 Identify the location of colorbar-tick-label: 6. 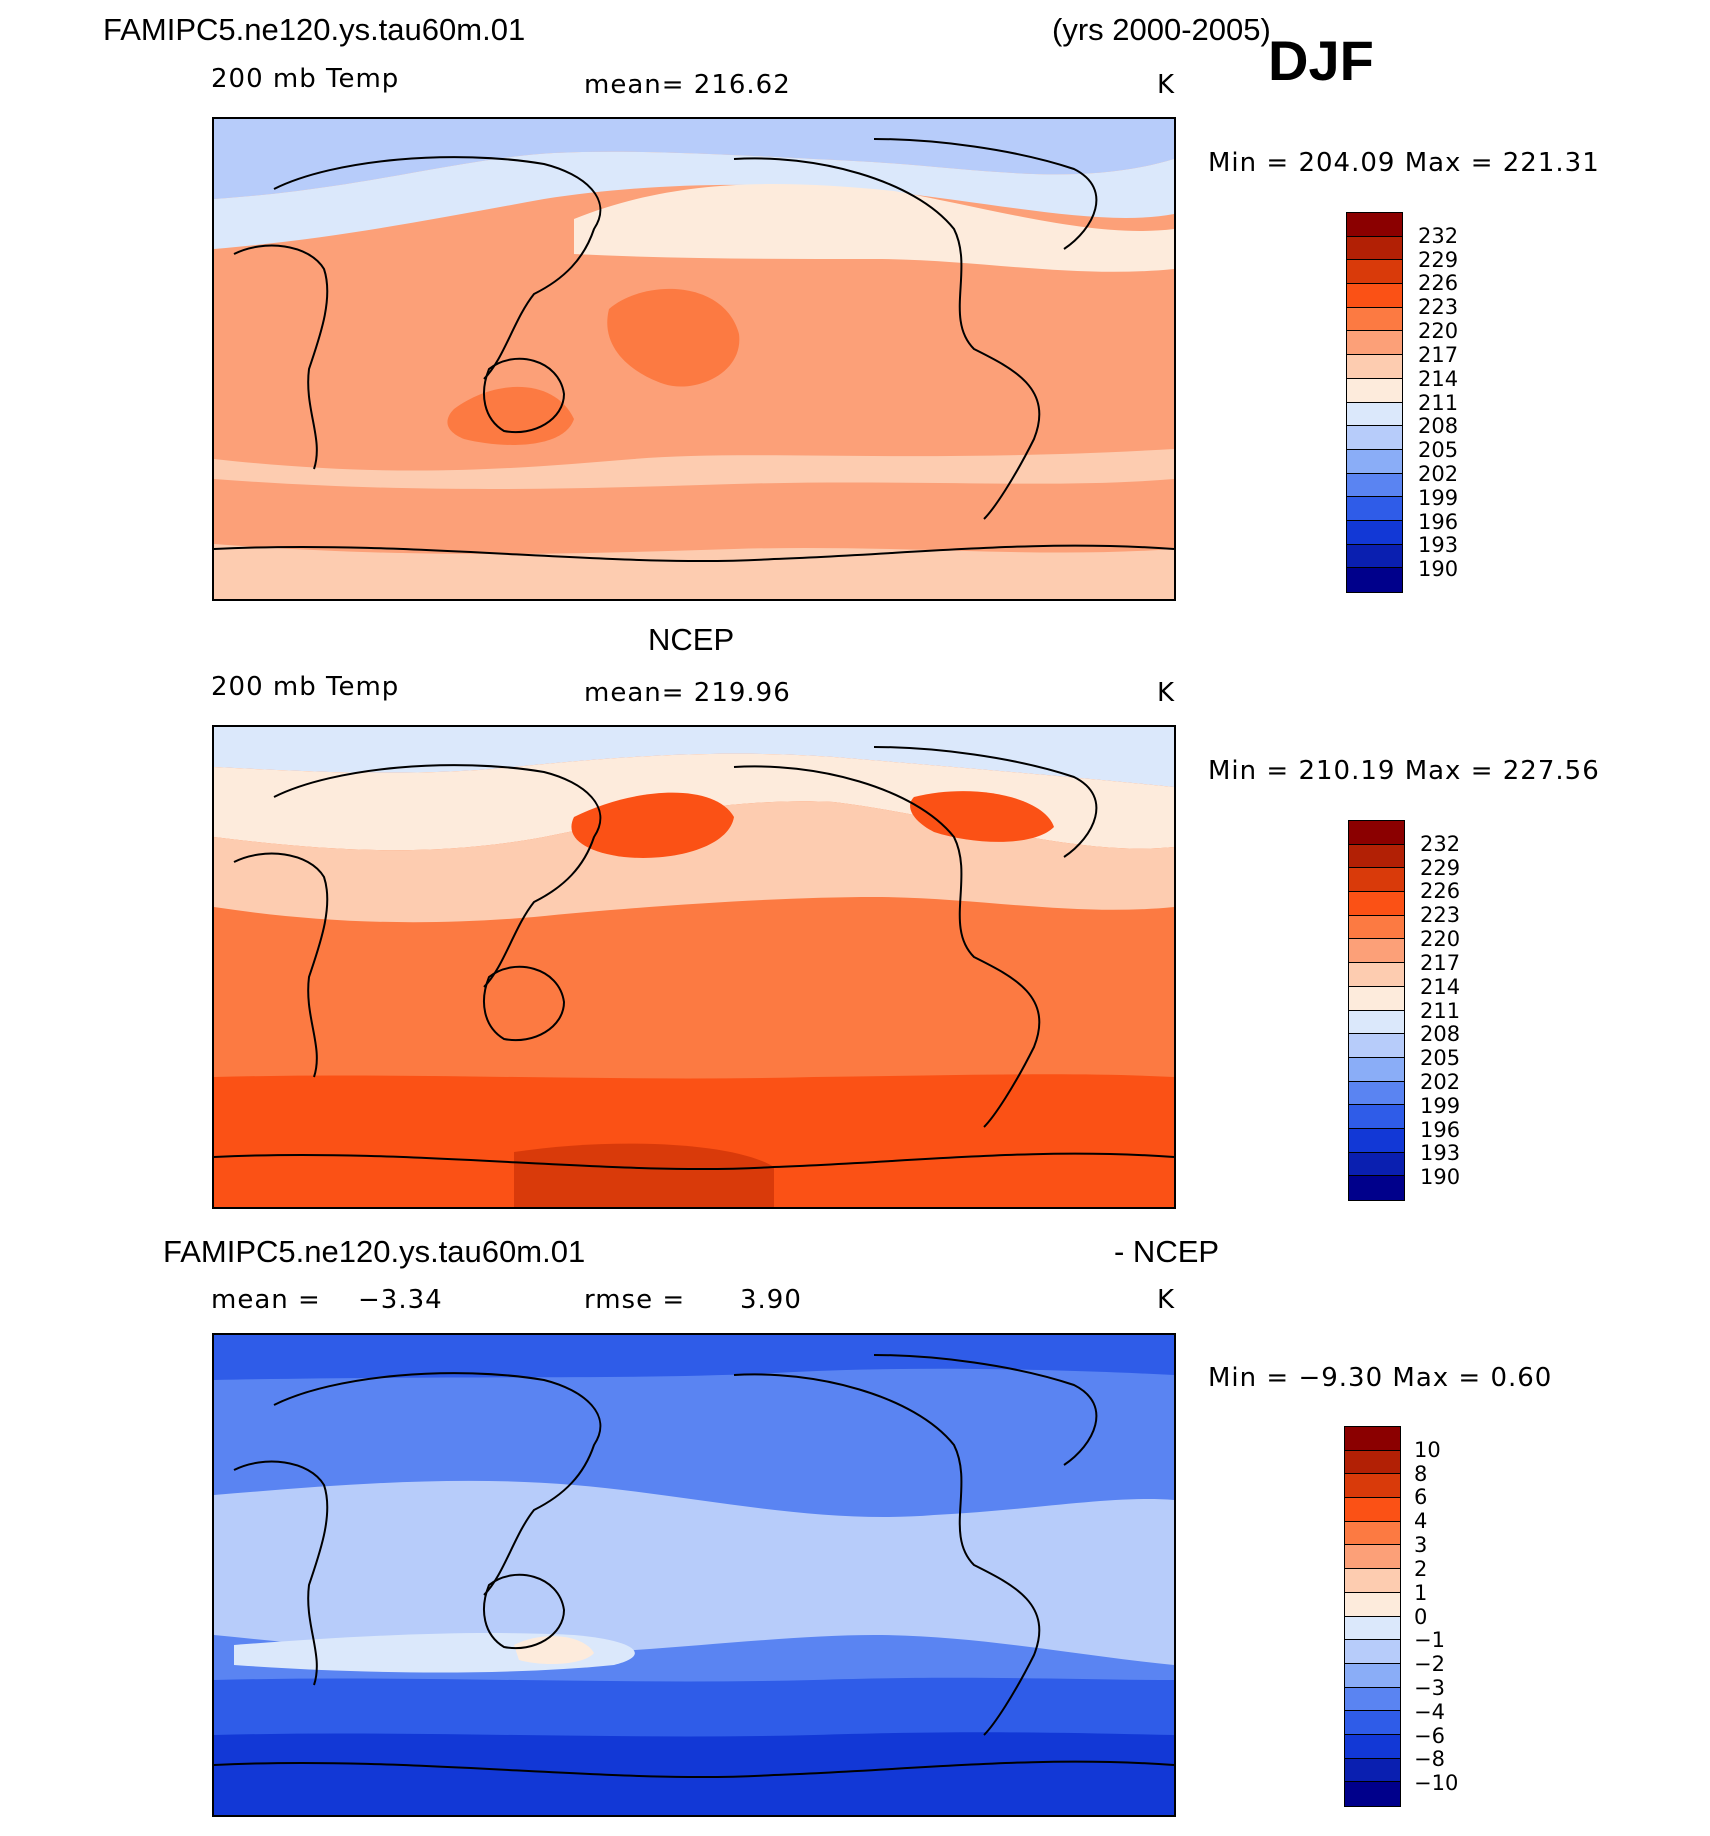
(1421, 1497).